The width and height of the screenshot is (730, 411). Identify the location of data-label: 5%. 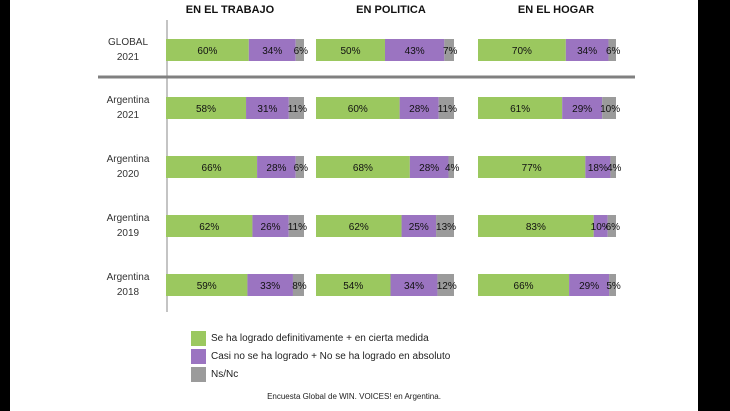
(613, 286).